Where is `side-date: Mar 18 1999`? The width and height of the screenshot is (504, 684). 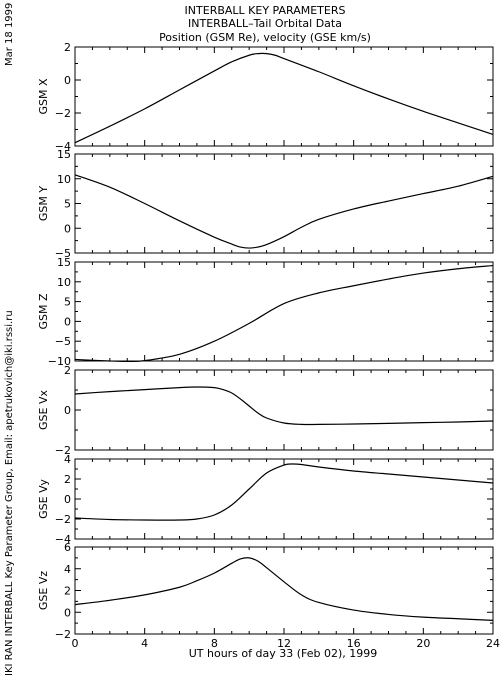
side-date: Mar 18 1999 is located at coordinates (9, 34).